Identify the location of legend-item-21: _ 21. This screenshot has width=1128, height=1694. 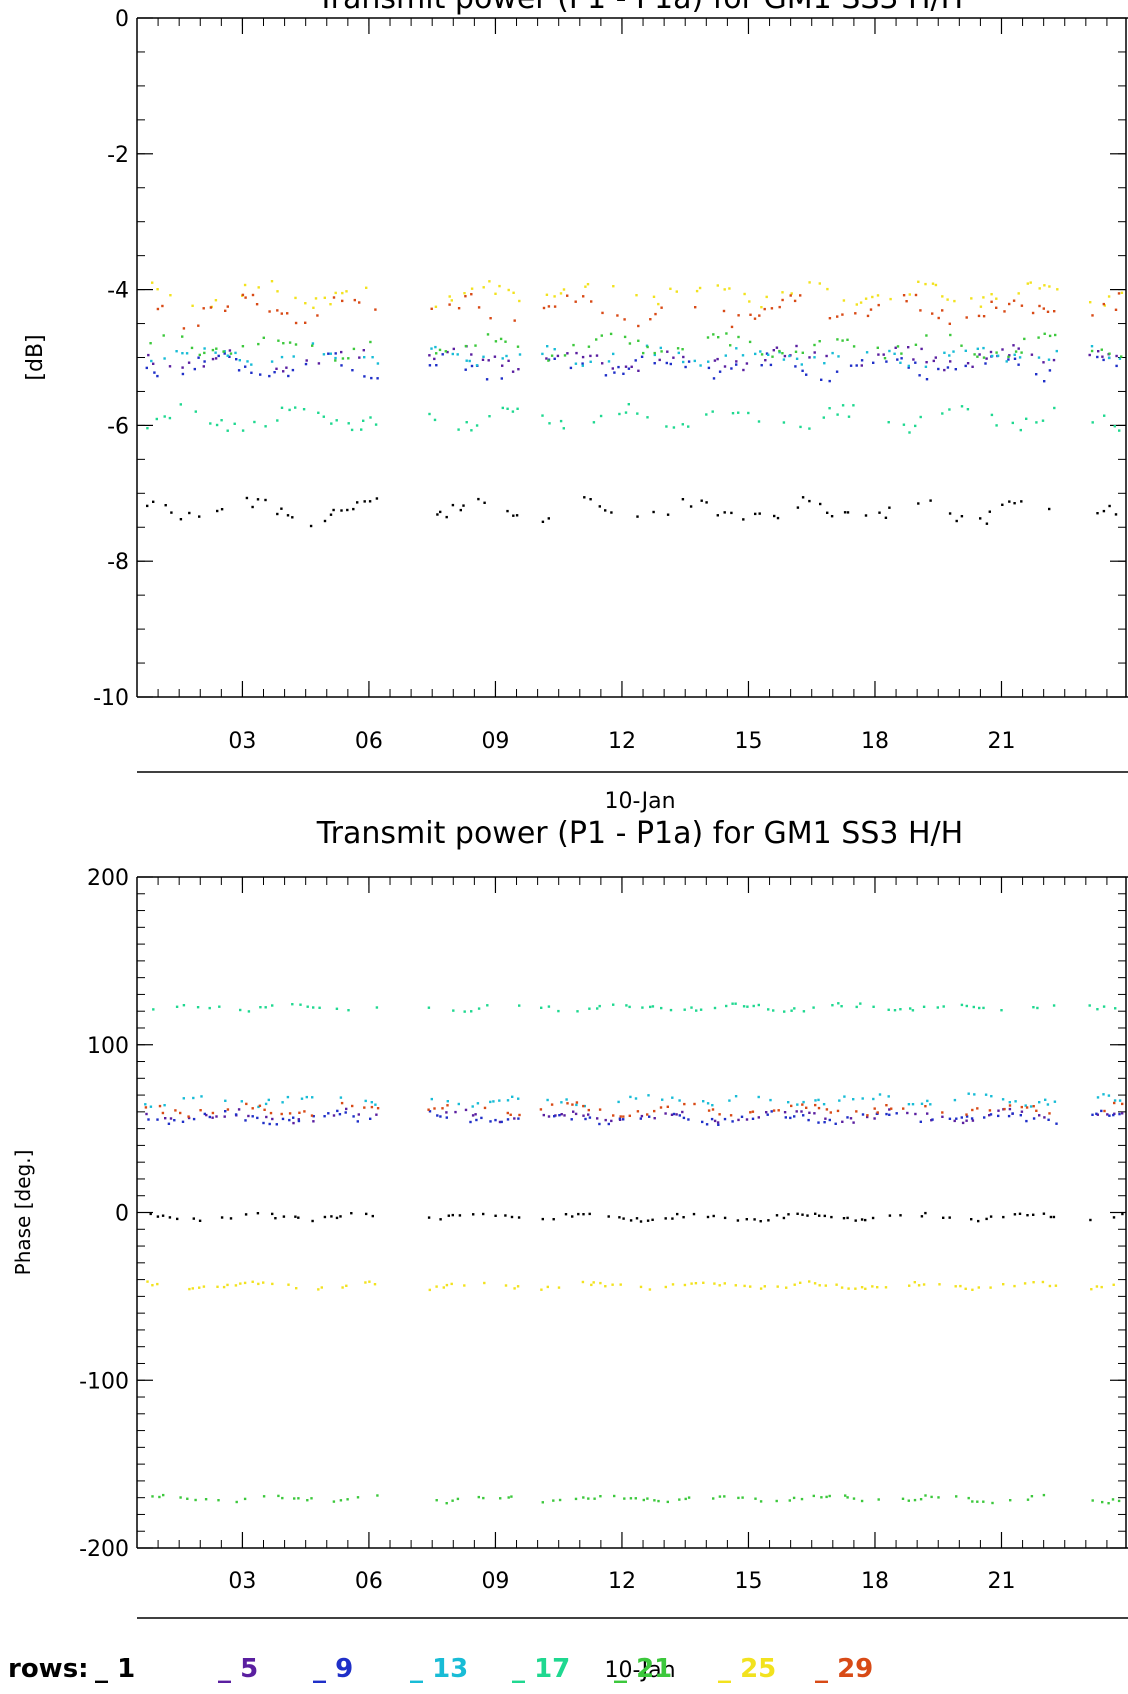
(643, 1669).